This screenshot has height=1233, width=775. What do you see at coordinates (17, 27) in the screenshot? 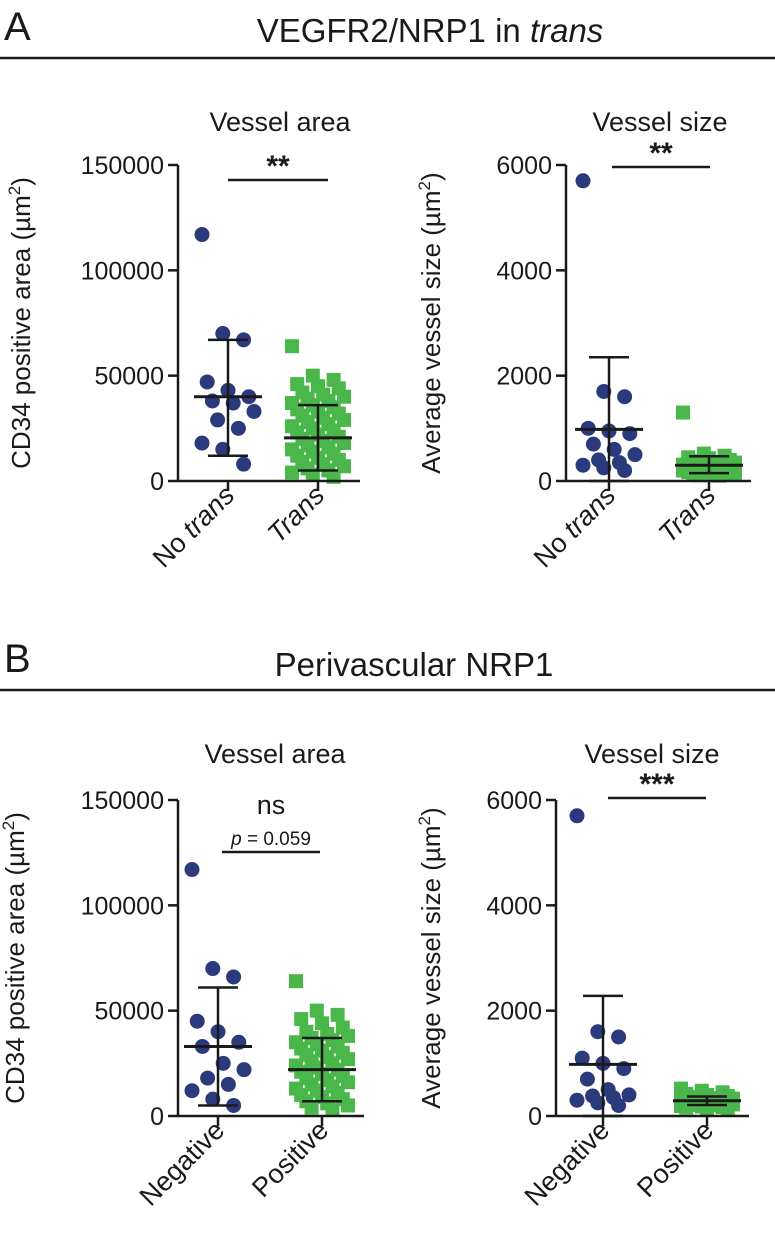
I see `panel-letter-a: A` at bounding box center [17, 27].